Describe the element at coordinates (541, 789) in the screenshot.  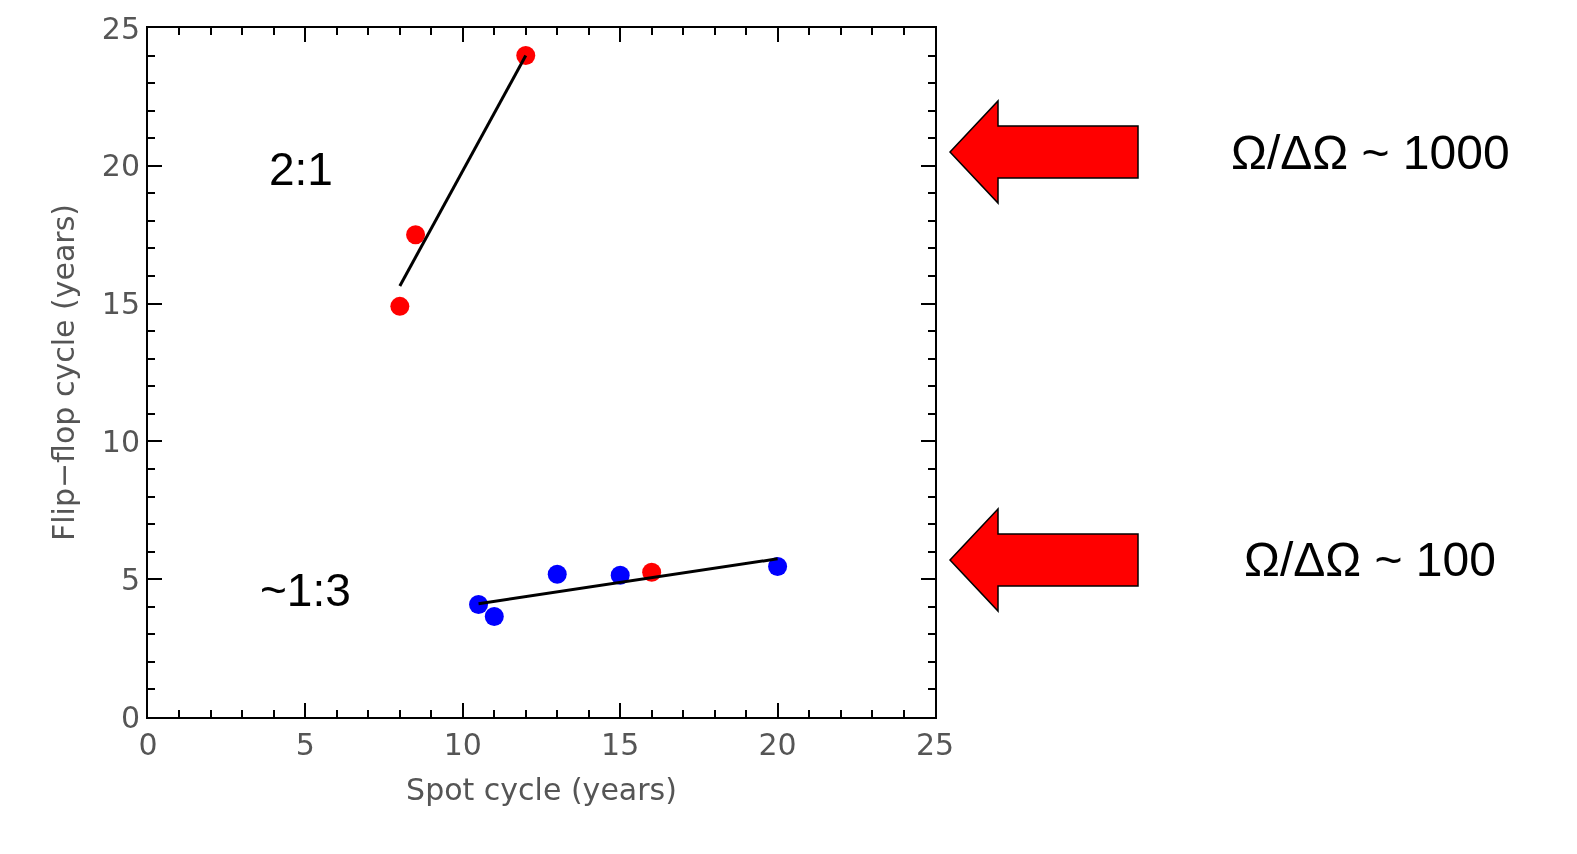
I see `x-axis-title: Spot cycle (years)` at that location.